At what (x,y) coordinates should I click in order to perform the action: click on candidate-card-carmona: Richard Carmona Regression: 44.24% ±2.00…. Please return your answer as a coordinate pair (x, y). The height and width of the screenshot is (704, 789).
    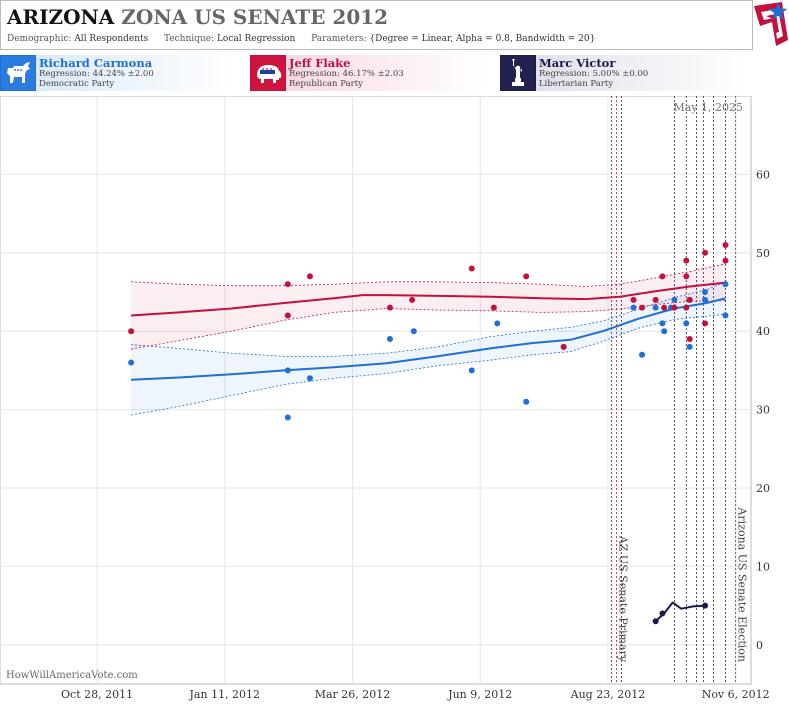
    Looking at the image, I should click on (117, 73).